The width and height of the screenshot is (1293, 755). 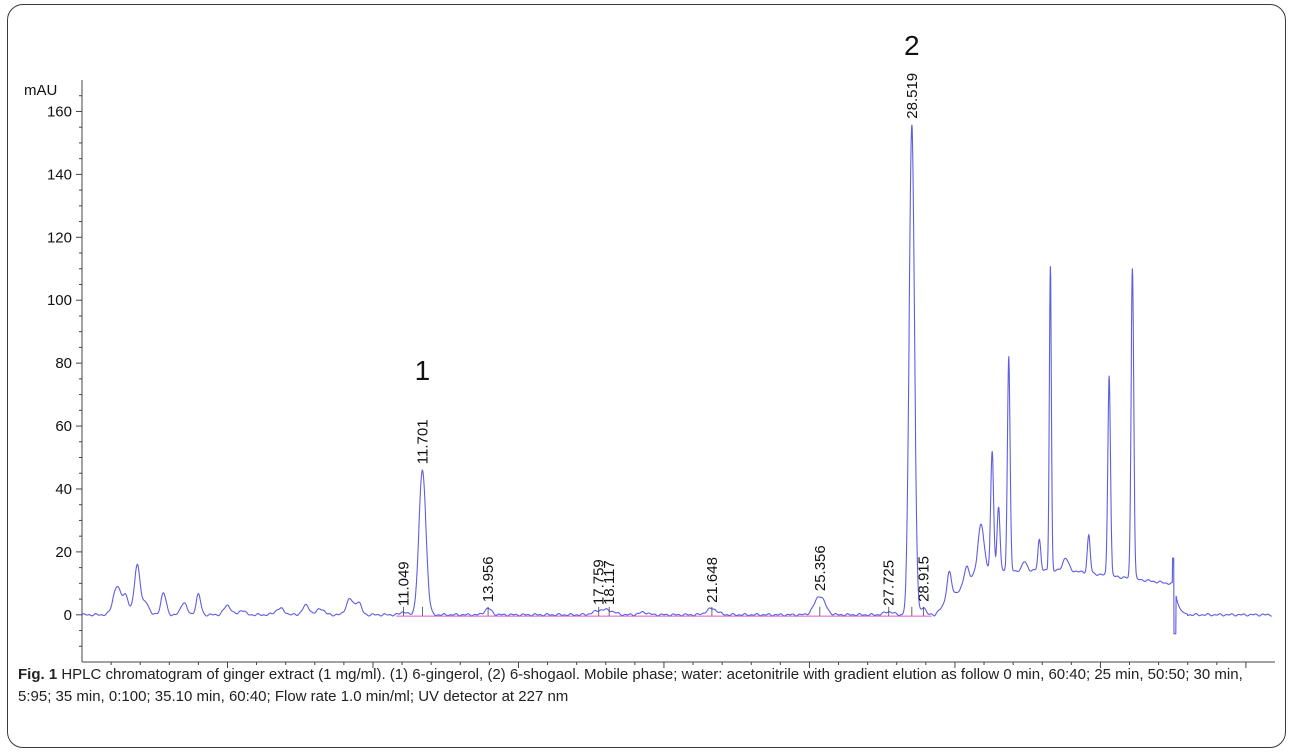 I want to click on peak-label: 11.049, so click(x=403, y=583).